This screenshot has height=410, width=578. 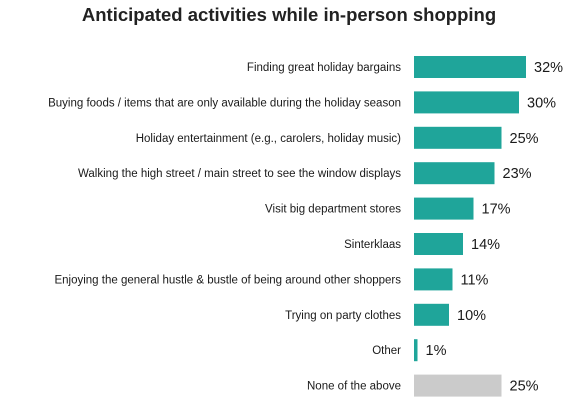 What do you see at coordinates (548, 68) in the screenshot?
I see `value-label: 32%` at bounding box center [548, 68].